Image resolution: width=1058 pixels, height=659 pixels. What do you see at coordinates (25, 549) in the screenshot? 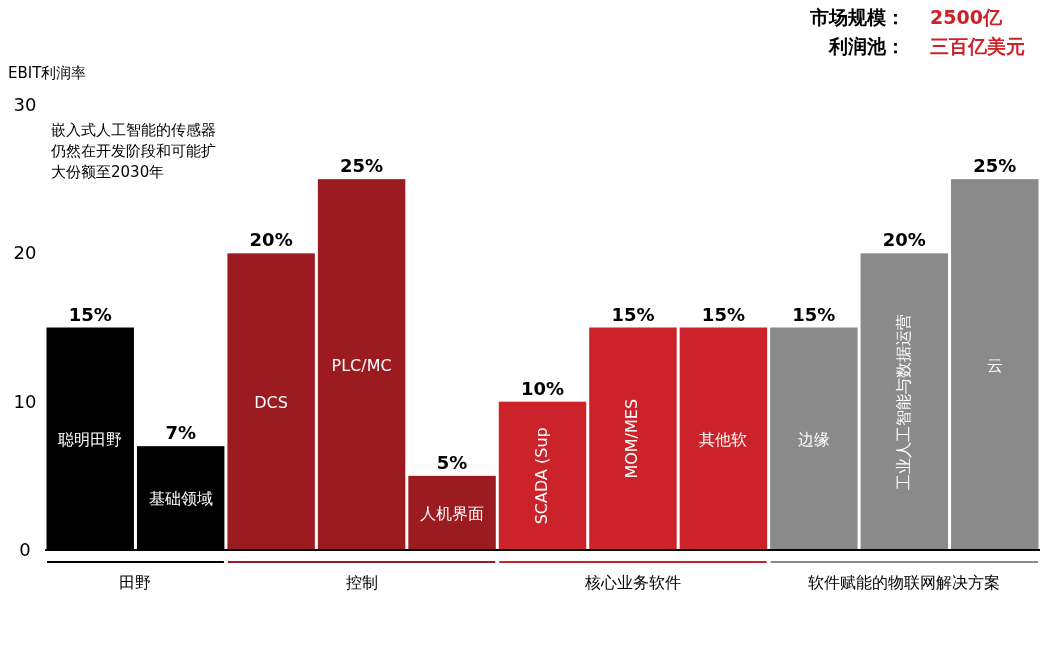
I see `y-tick-label: 0` at bounding box center [25, 549].